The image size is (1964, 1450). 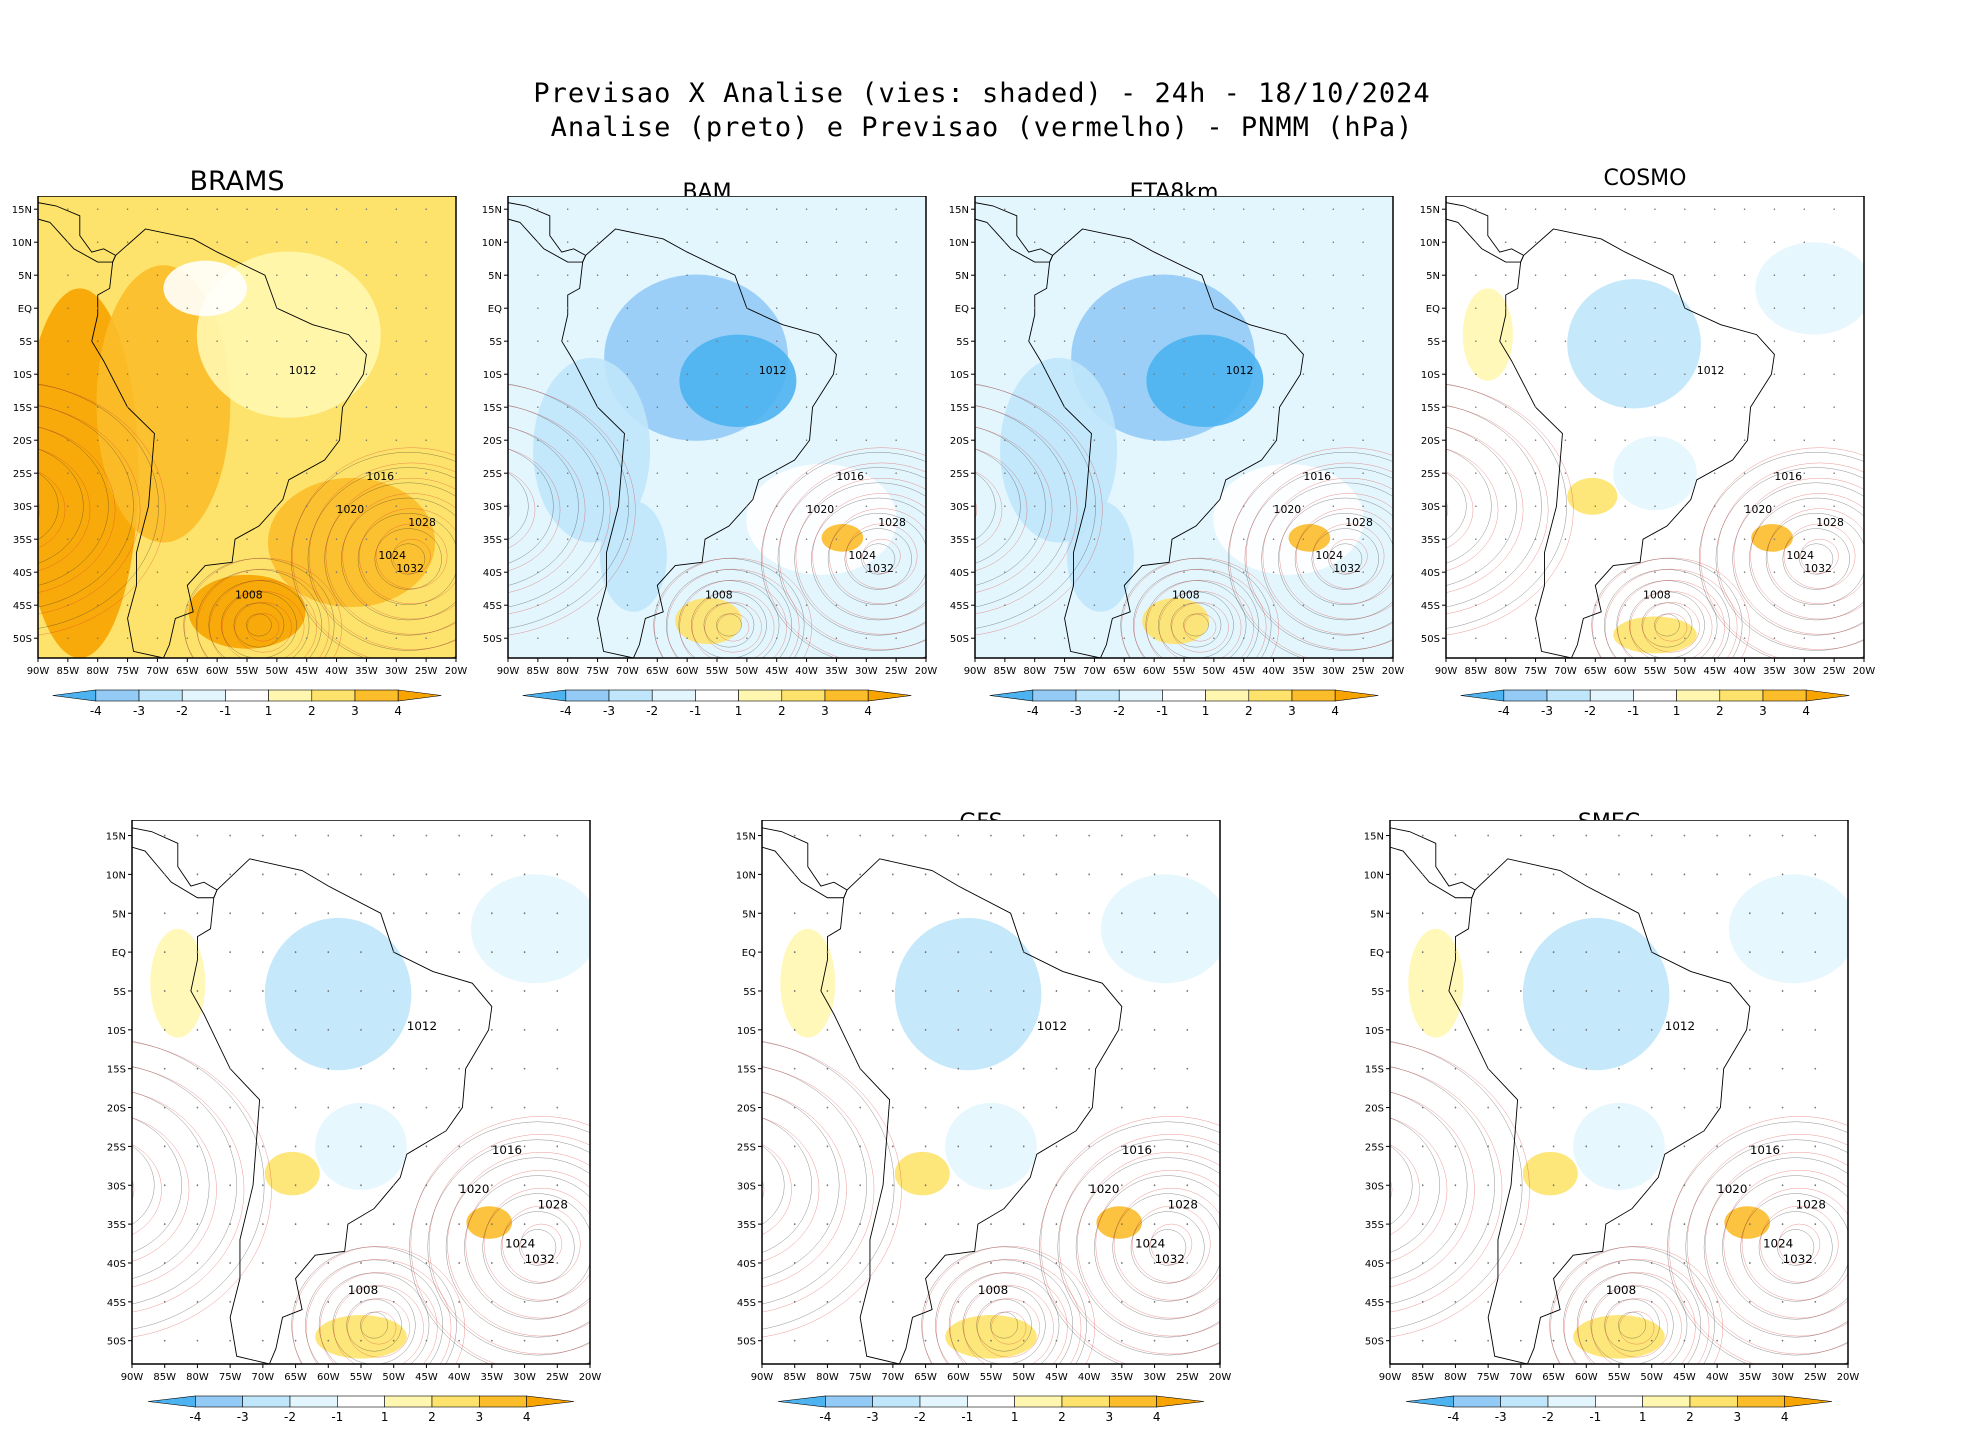 I want to click on bias-shading, so click(x=738, y=380).